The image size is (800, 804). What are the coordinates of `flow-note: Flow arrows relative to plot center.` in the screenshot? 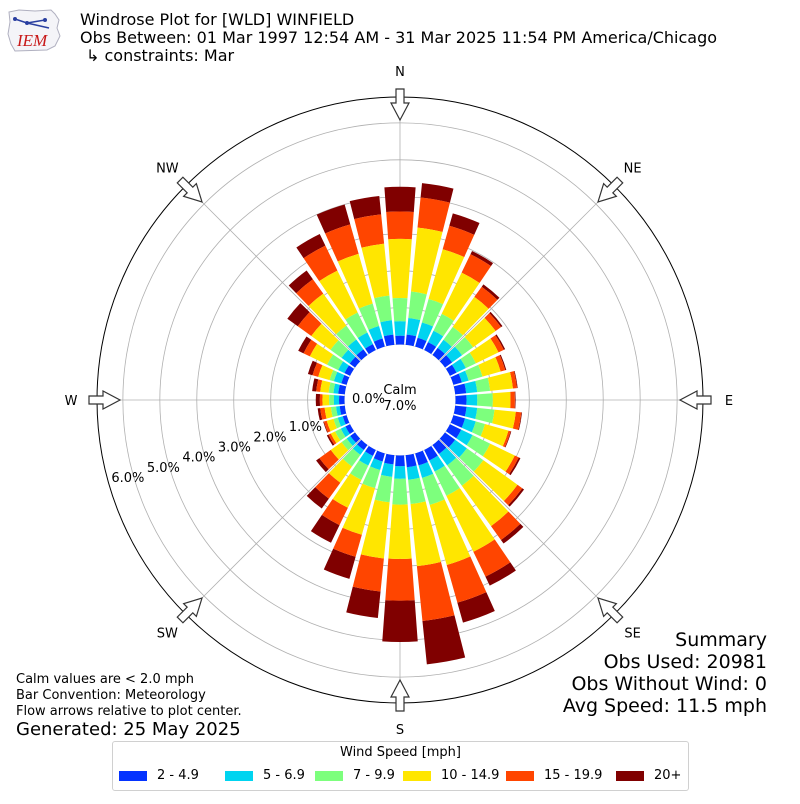 It's located at (129, 711).